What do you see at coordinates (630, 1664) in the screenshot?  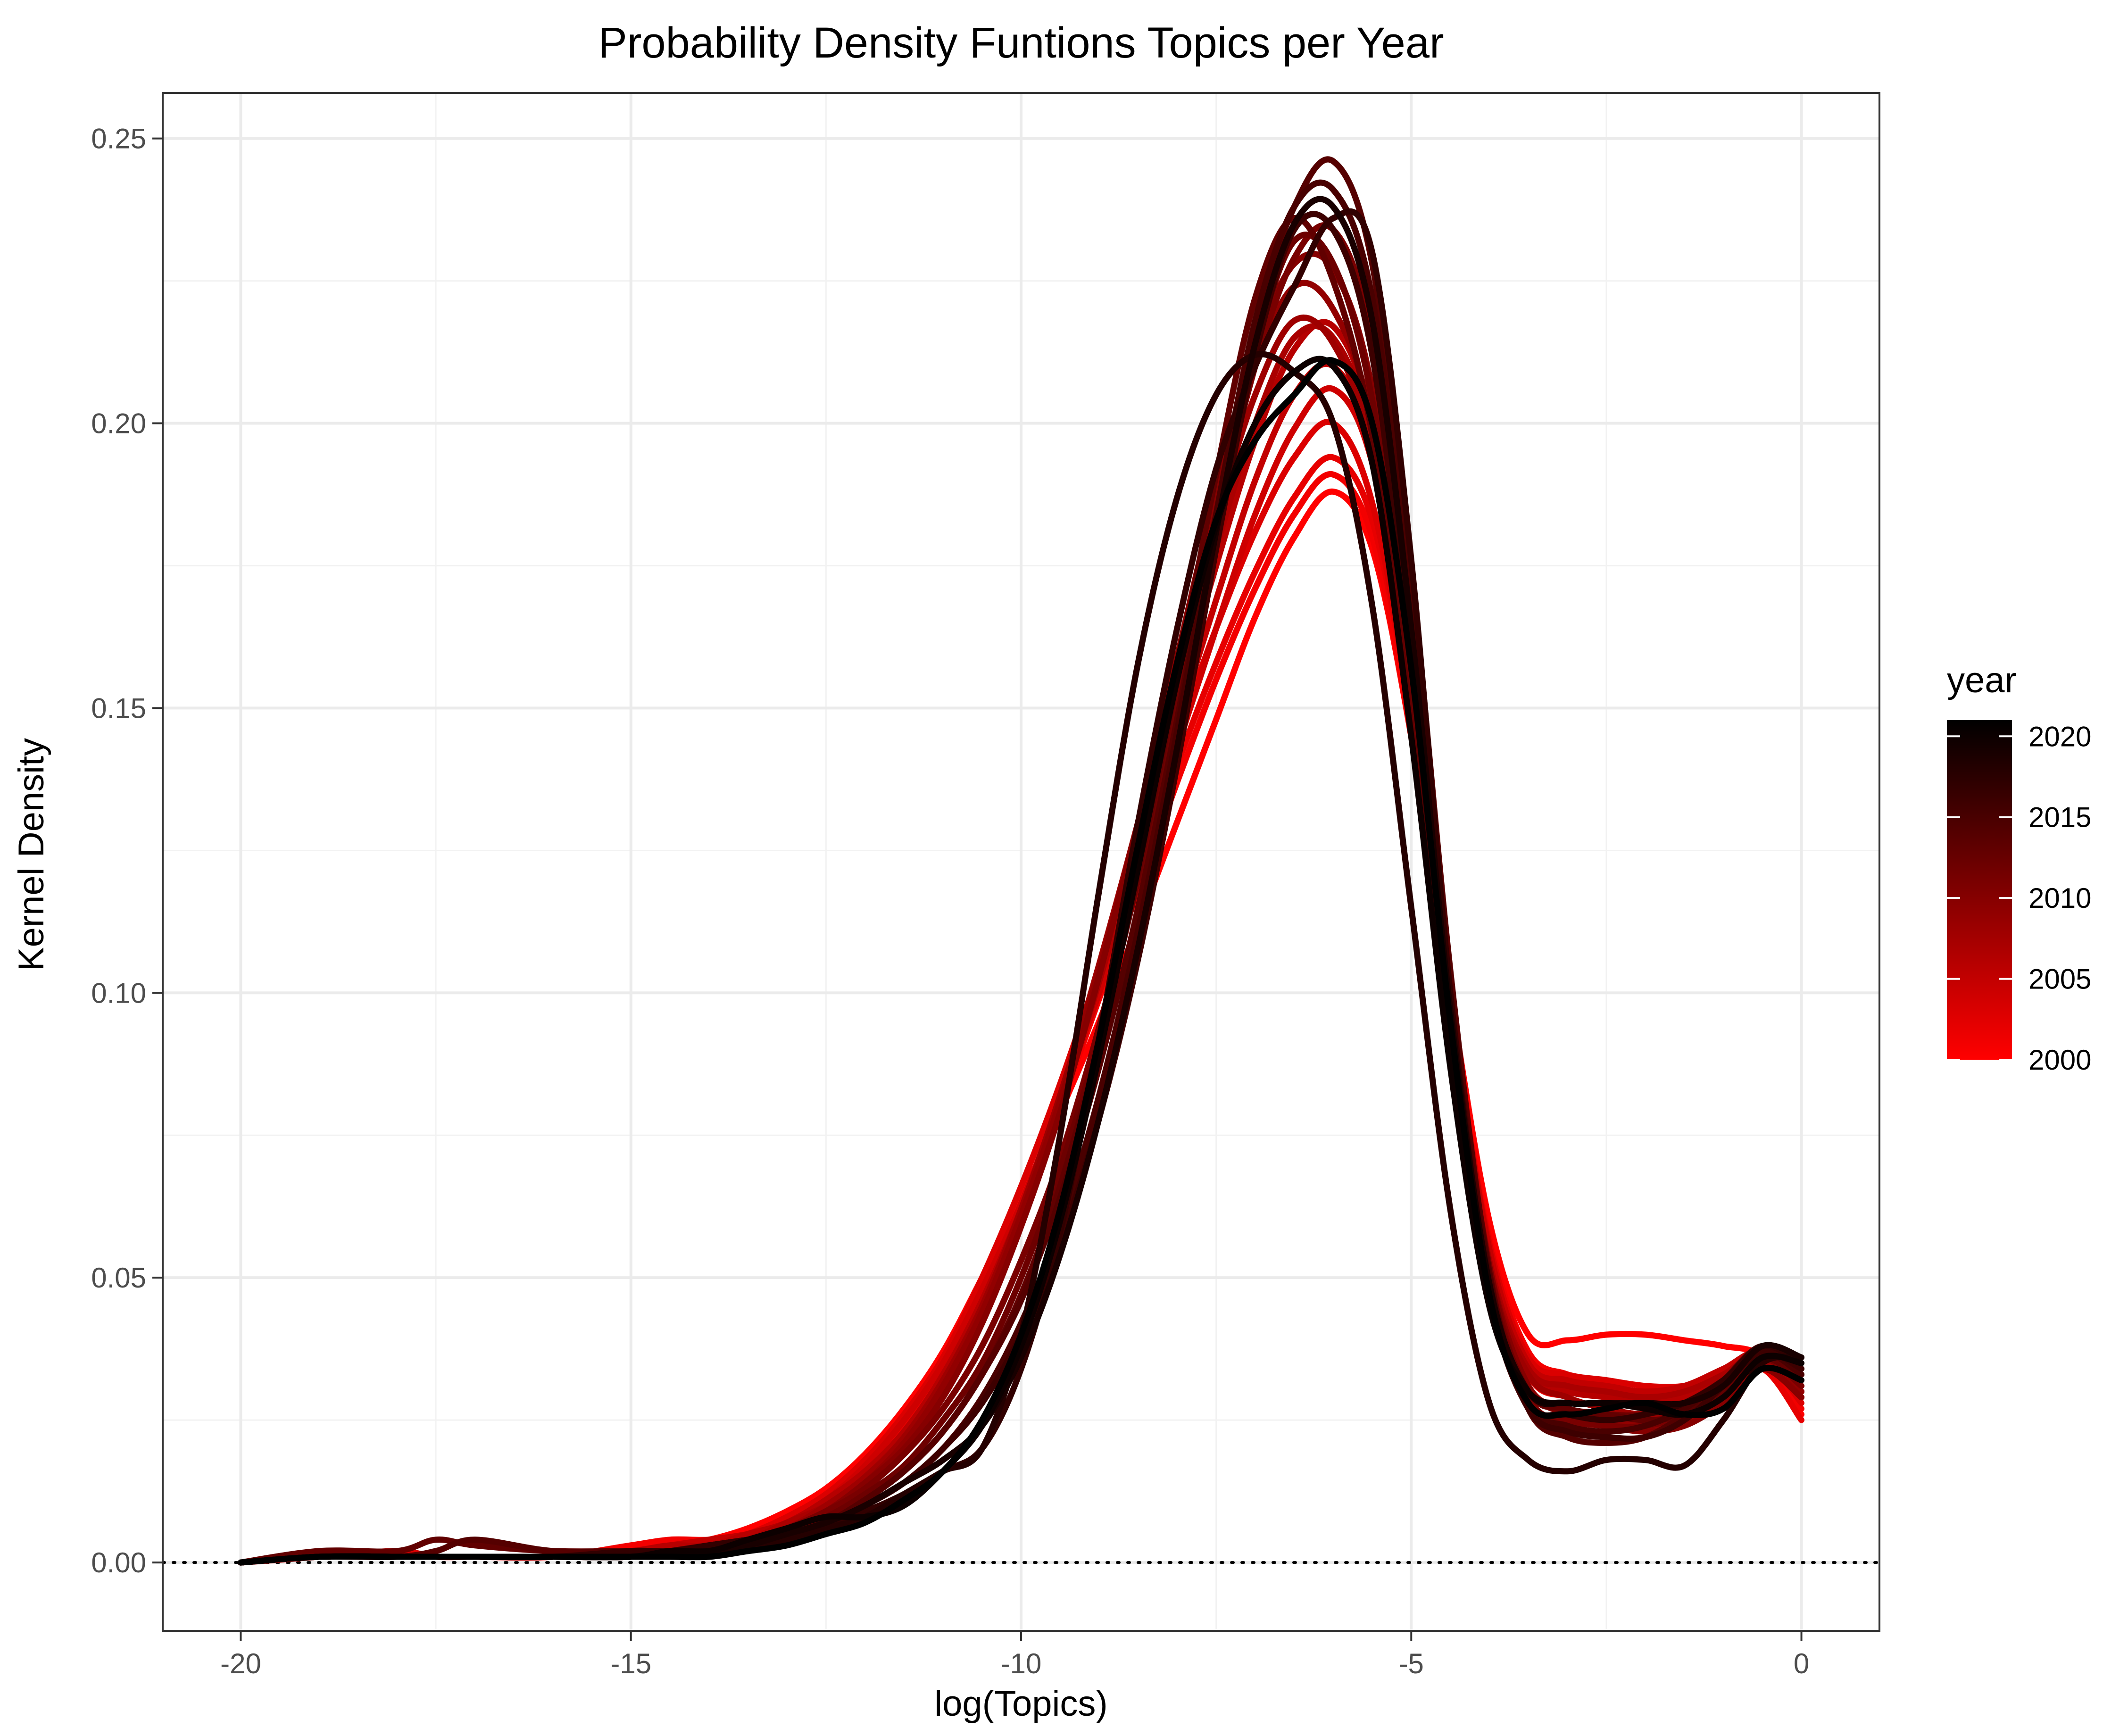 I see `x-tick-label: -15` at bounding box center [630, 1664].